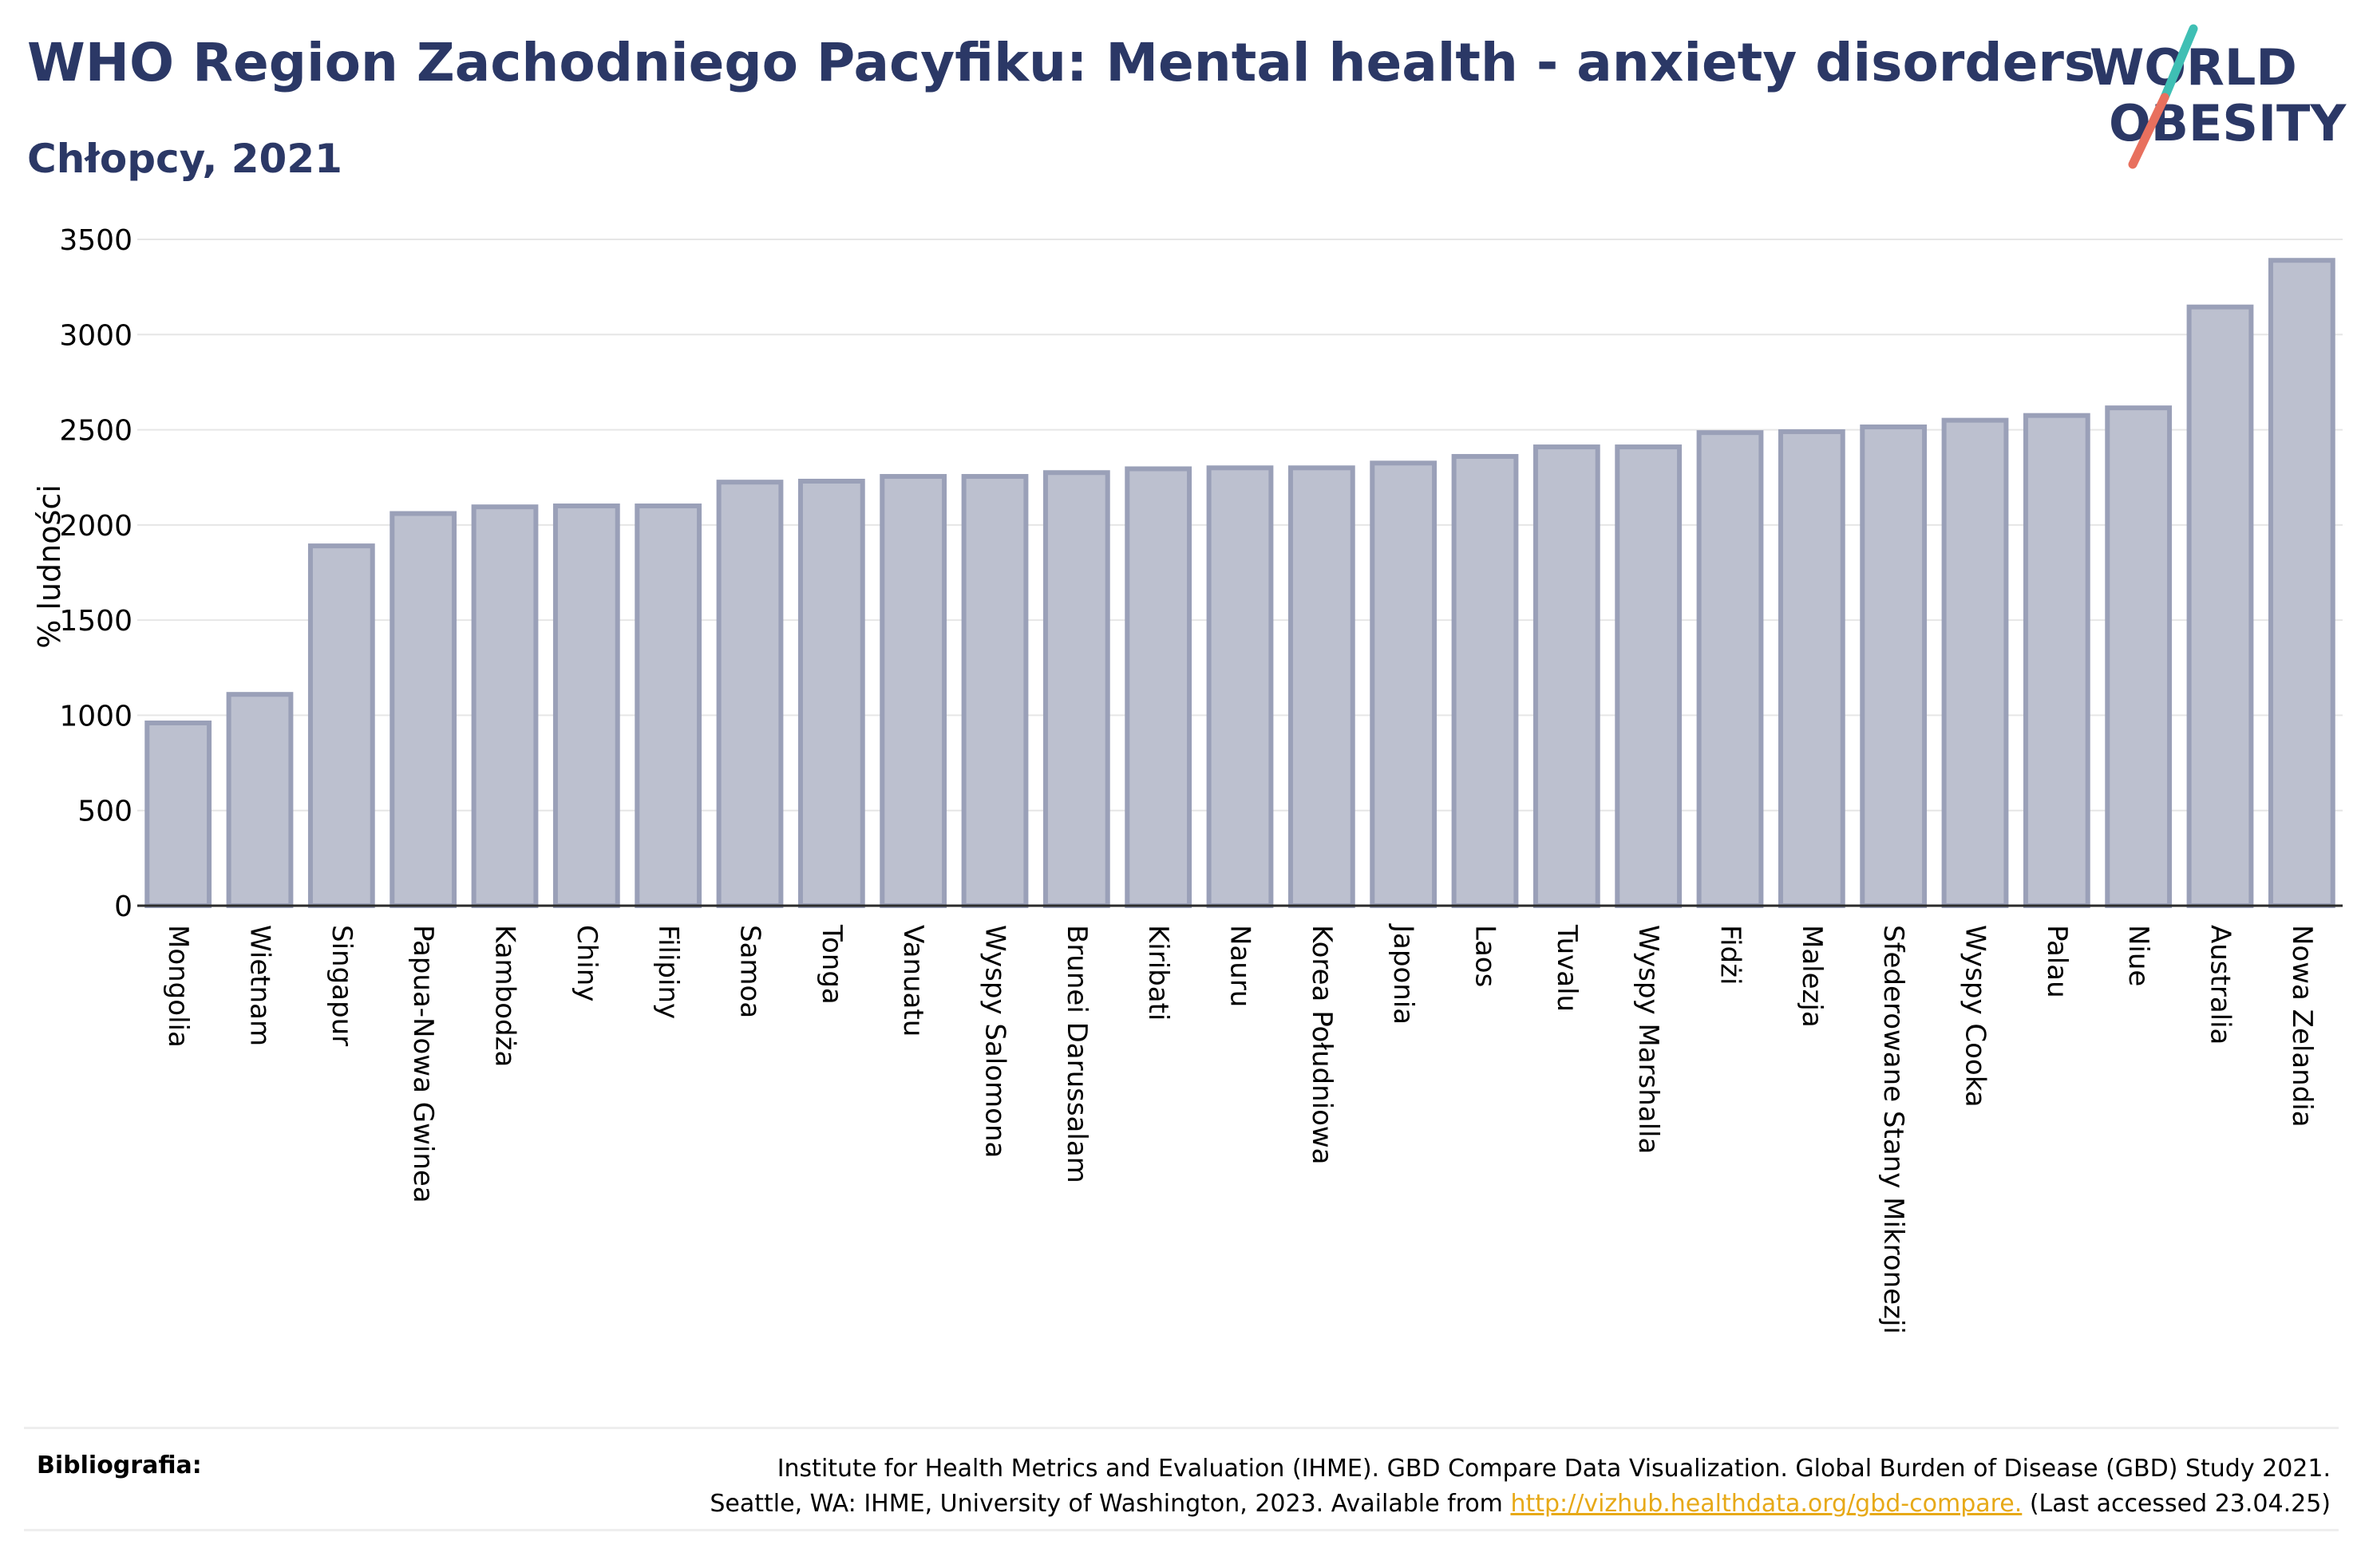 Image resolution: width=2361 pixels, height=1568 pixels. Describe the element at coordinates (1077, 1054) in the screenshot. I see `x-tick-label: Brunei Darussalam` at that location.